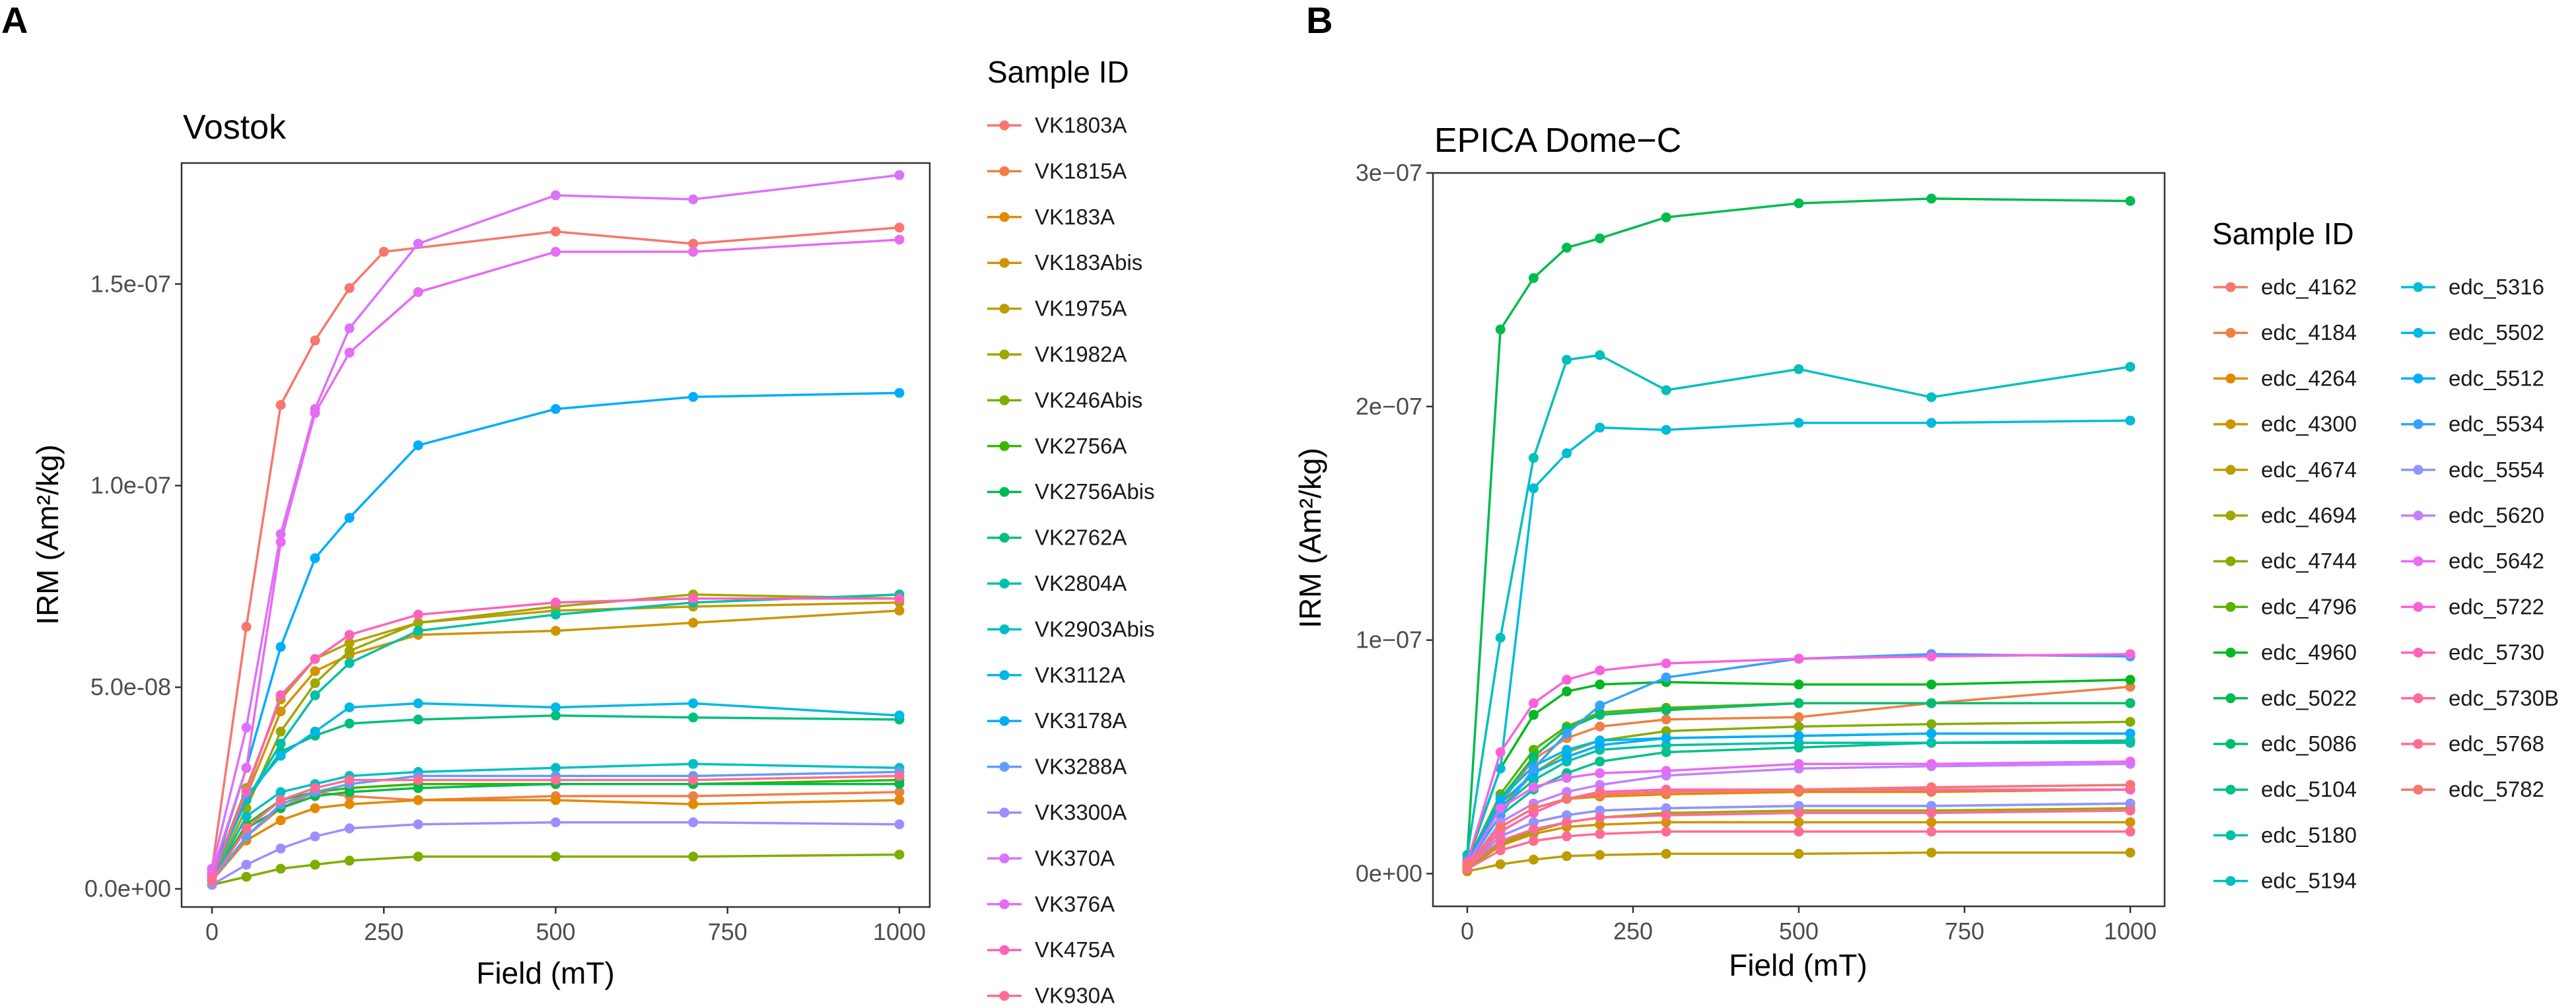  I want to click on legend-label: edc_4796, so click(2309, 606).